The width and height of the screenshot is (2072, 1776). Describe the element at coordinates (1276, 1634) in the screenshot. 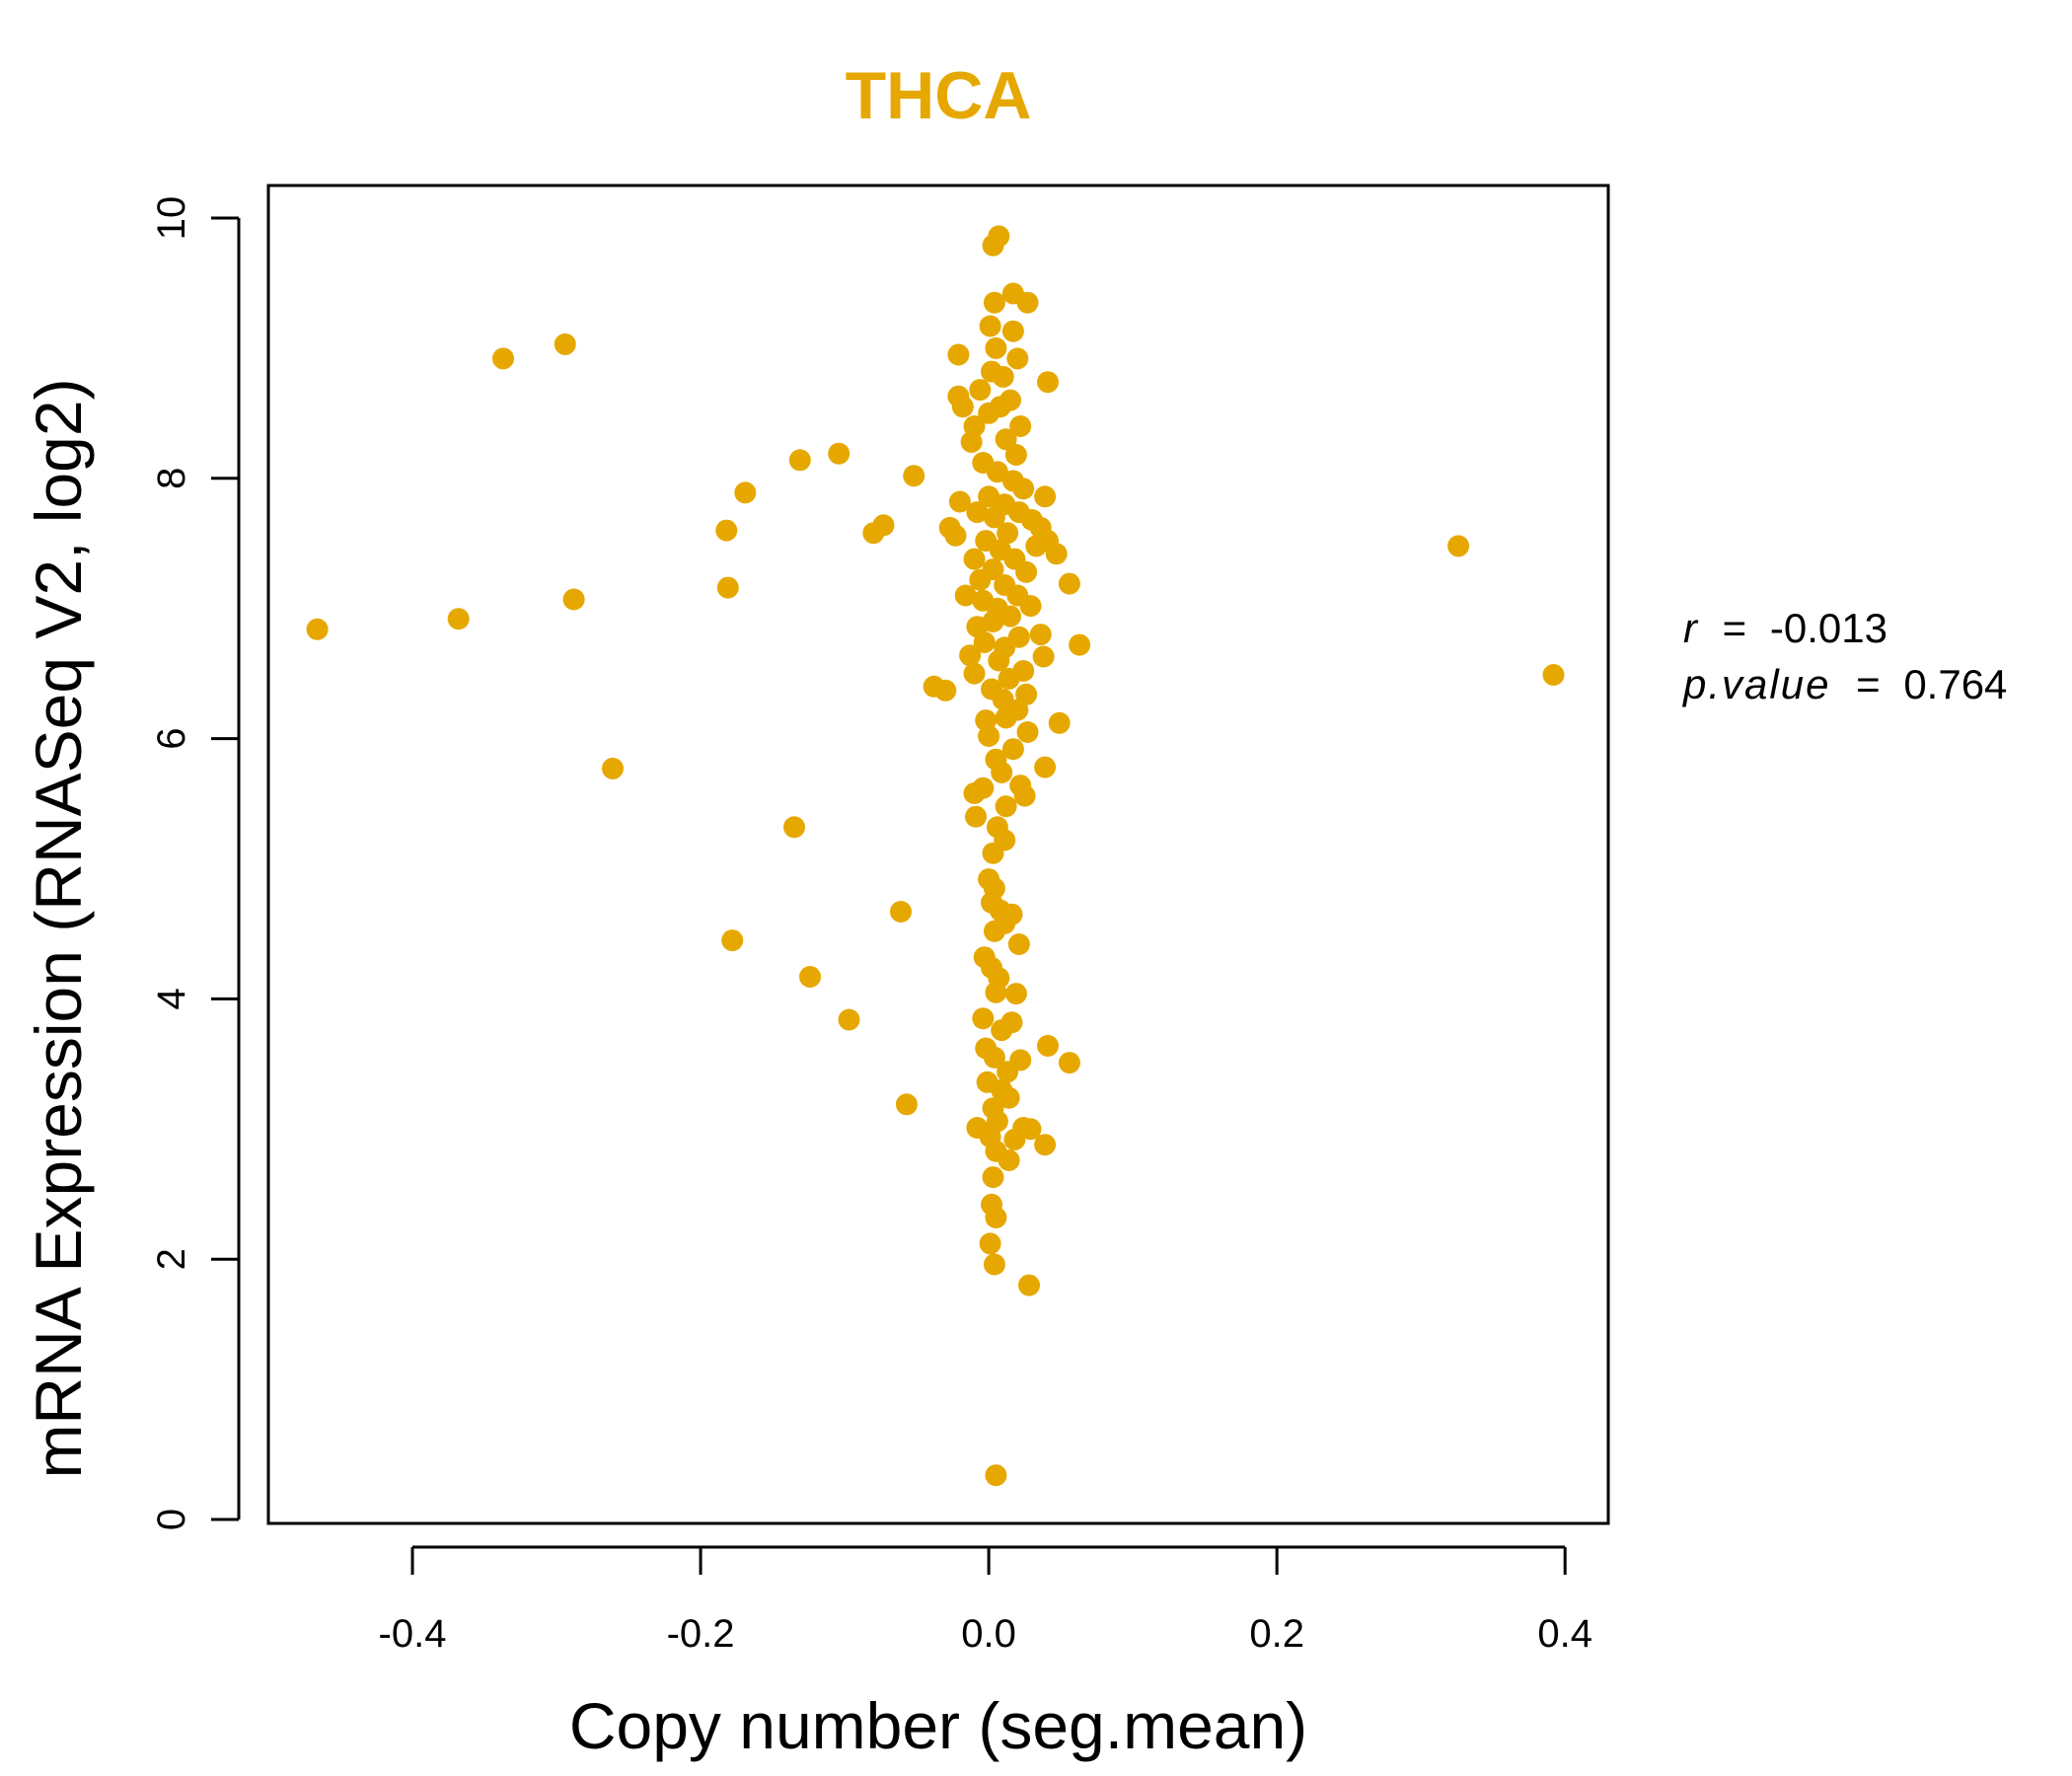

I see `x-tick-label-3: 0.2` at that location.